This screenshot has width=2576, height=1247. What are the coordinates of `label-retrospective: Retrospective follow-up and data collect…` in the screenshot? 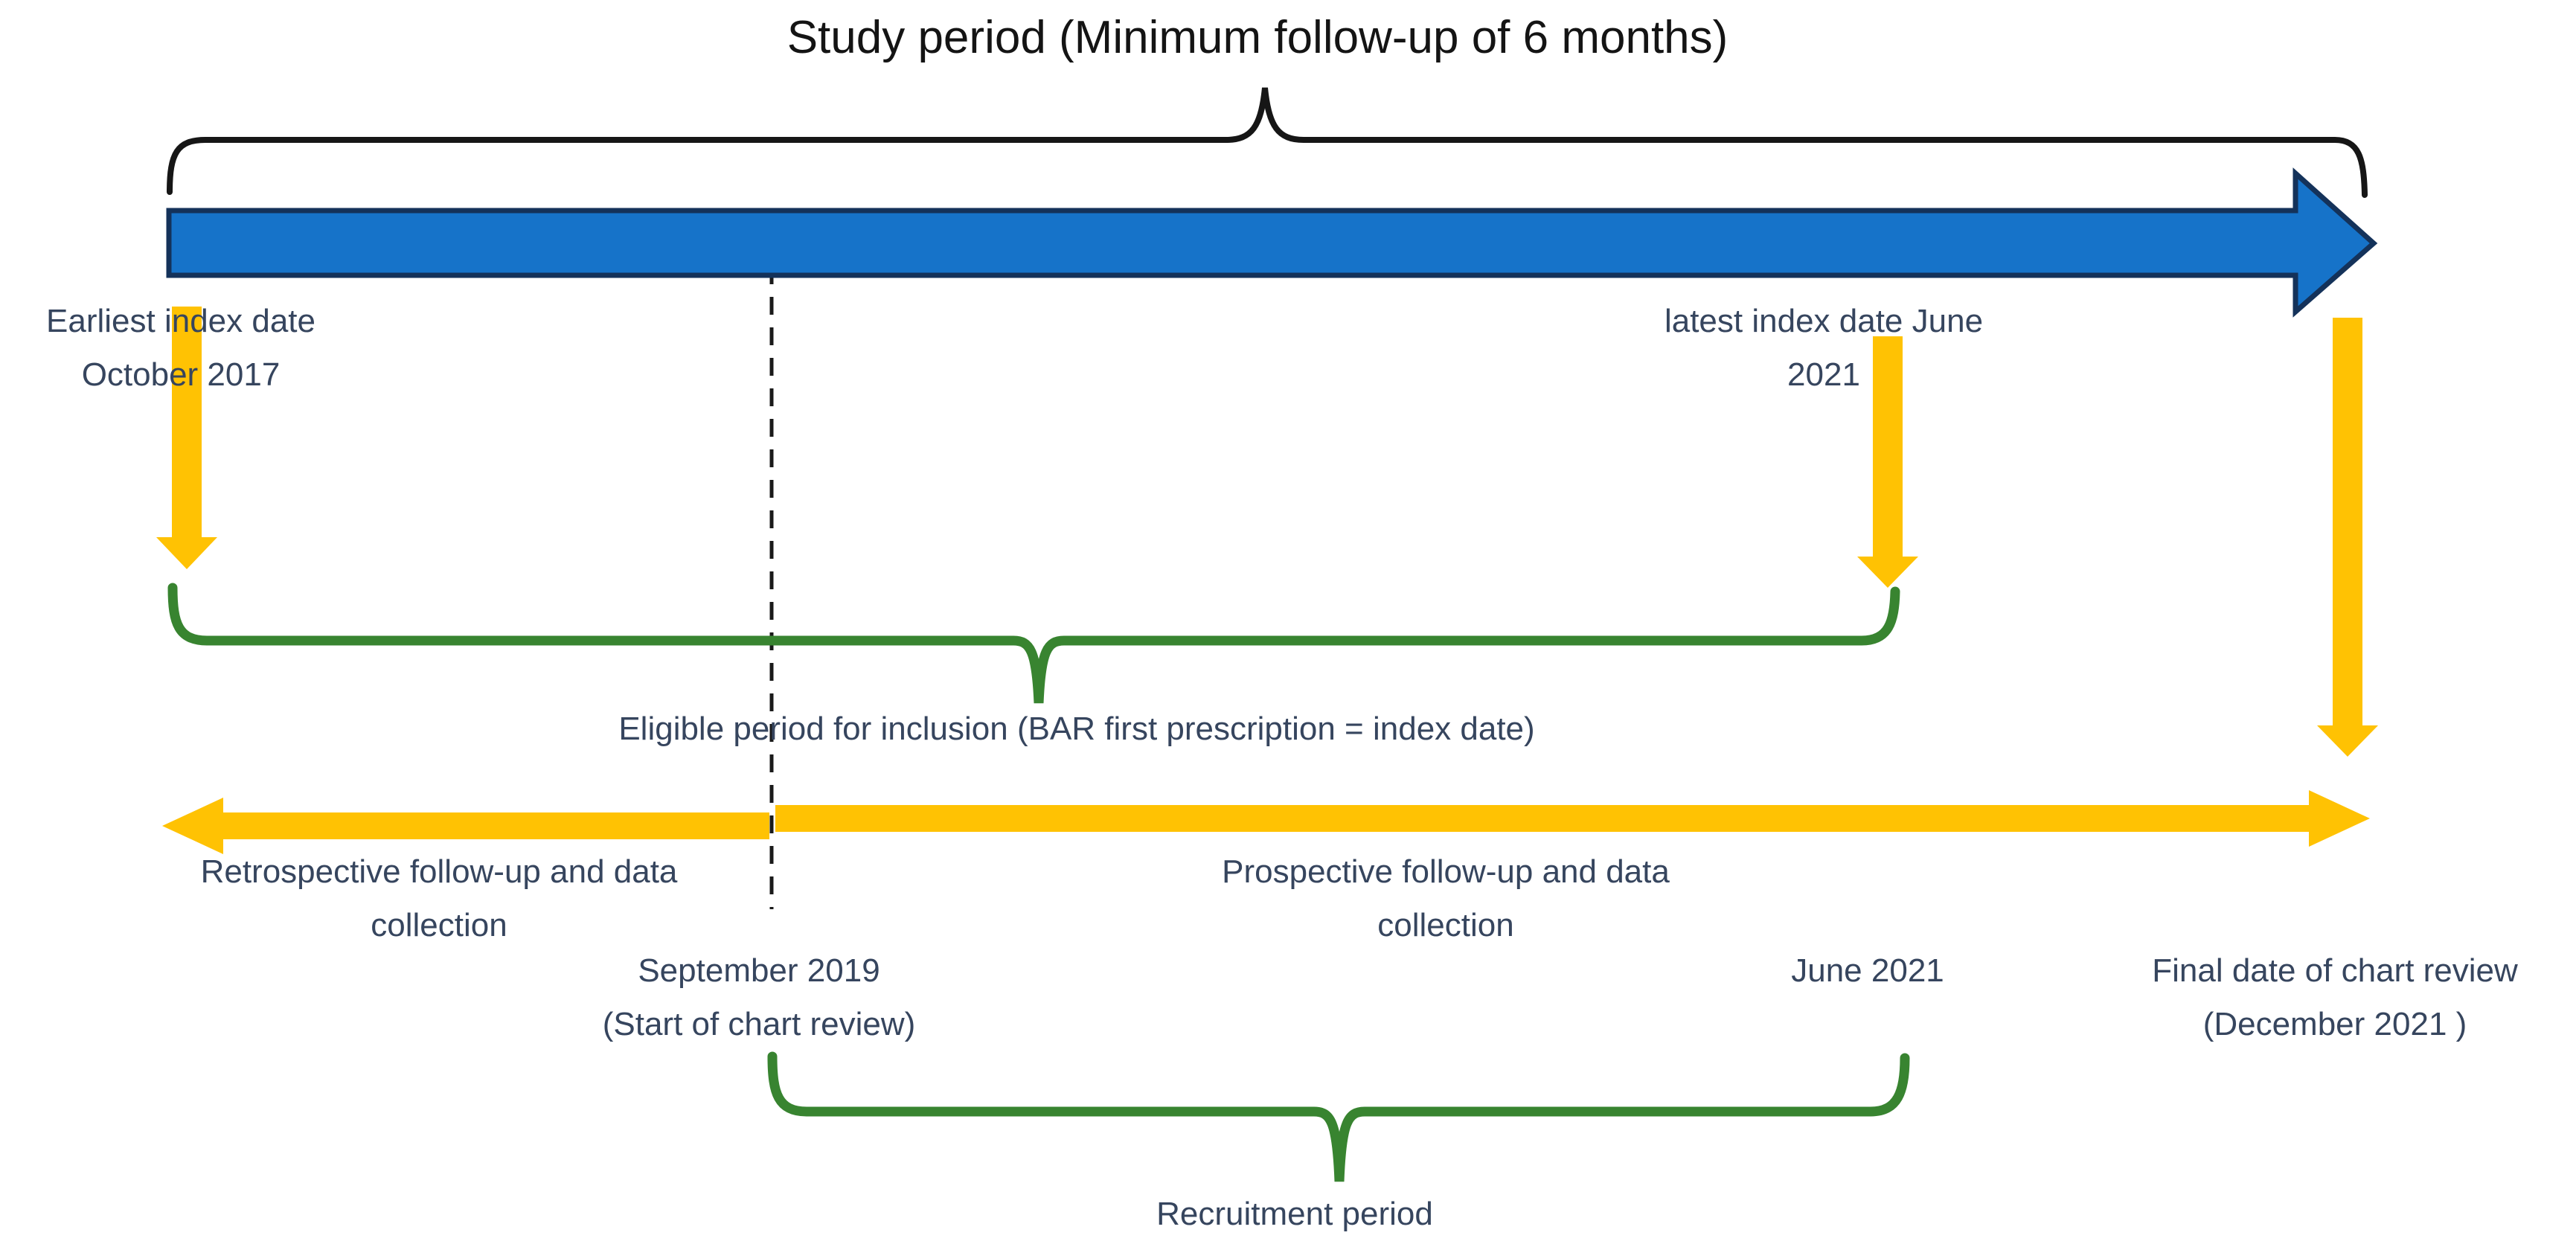 It's located at (440, 898).